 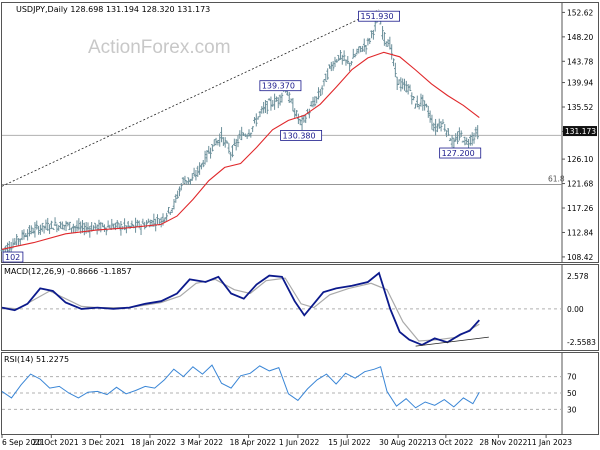 I want to click on macd-line, so click(x=240, y=308).